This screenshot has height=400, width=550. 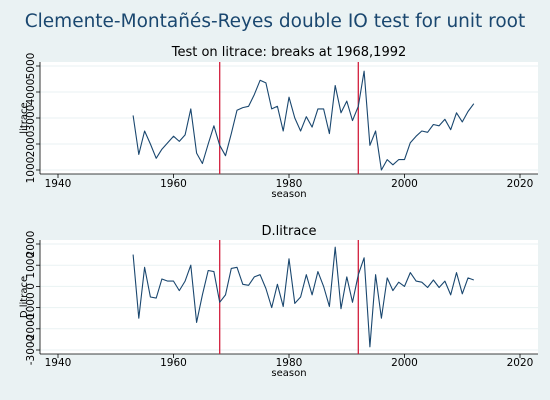 What do you see at coordinates (31, 118) in the screenshot?
I see `y-tick-label: 3000` at bounding box center [31, 118].